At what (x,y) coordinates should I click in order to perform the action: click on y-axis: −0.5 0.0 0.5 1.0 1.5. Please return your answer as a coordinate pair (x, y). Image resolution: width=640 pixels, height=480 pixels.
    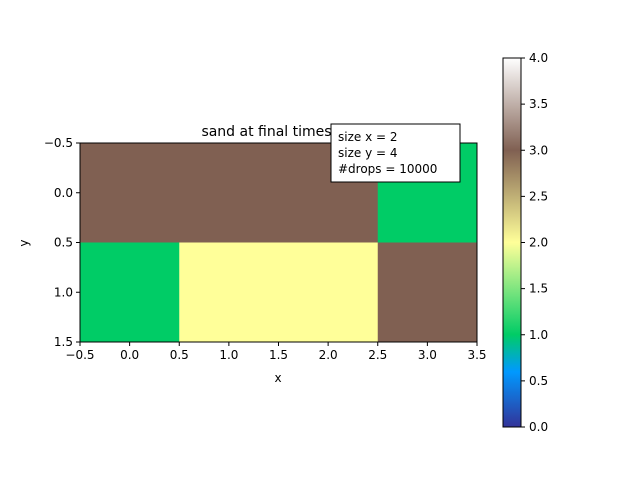
    Looking at the image, I should click on (62, 242).